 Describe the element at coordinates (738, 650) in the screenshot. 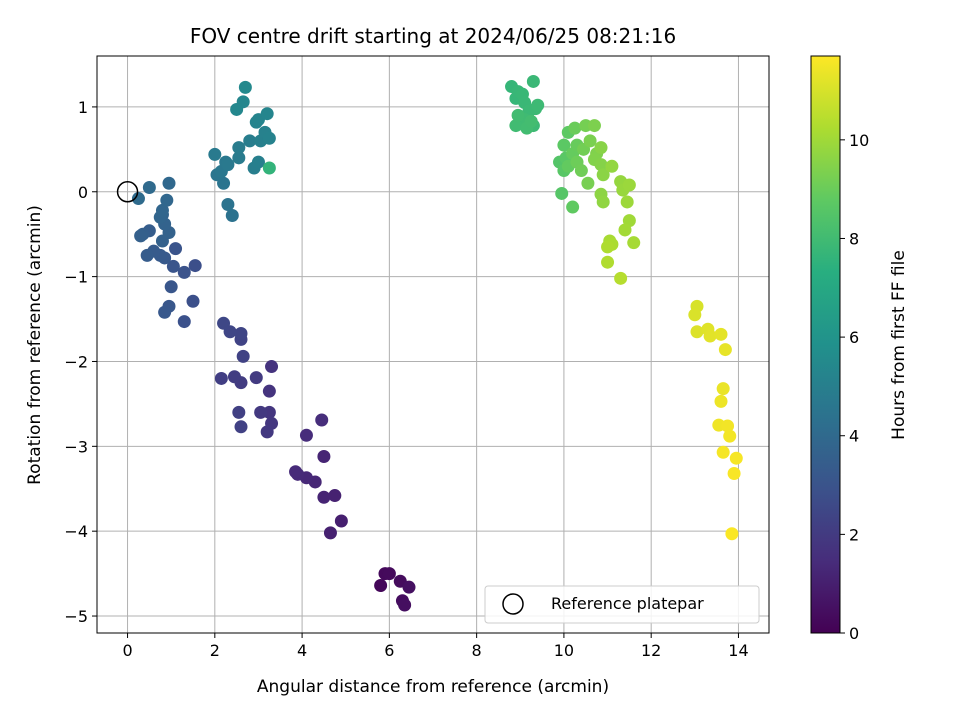

I see `x-tick-label: 14` at that location.